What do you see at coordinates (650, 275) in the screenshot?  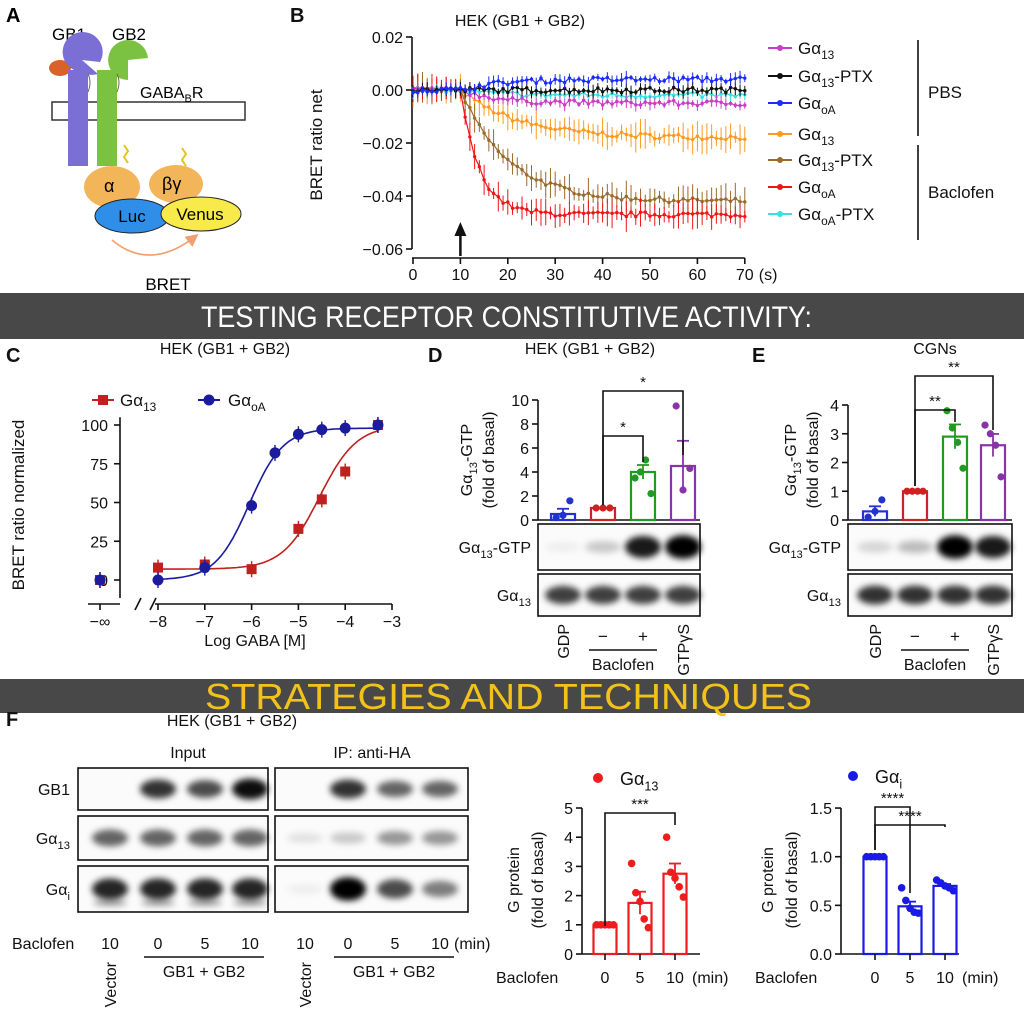 I see `x-tick-label: 50` at bounding box center [650, 275].